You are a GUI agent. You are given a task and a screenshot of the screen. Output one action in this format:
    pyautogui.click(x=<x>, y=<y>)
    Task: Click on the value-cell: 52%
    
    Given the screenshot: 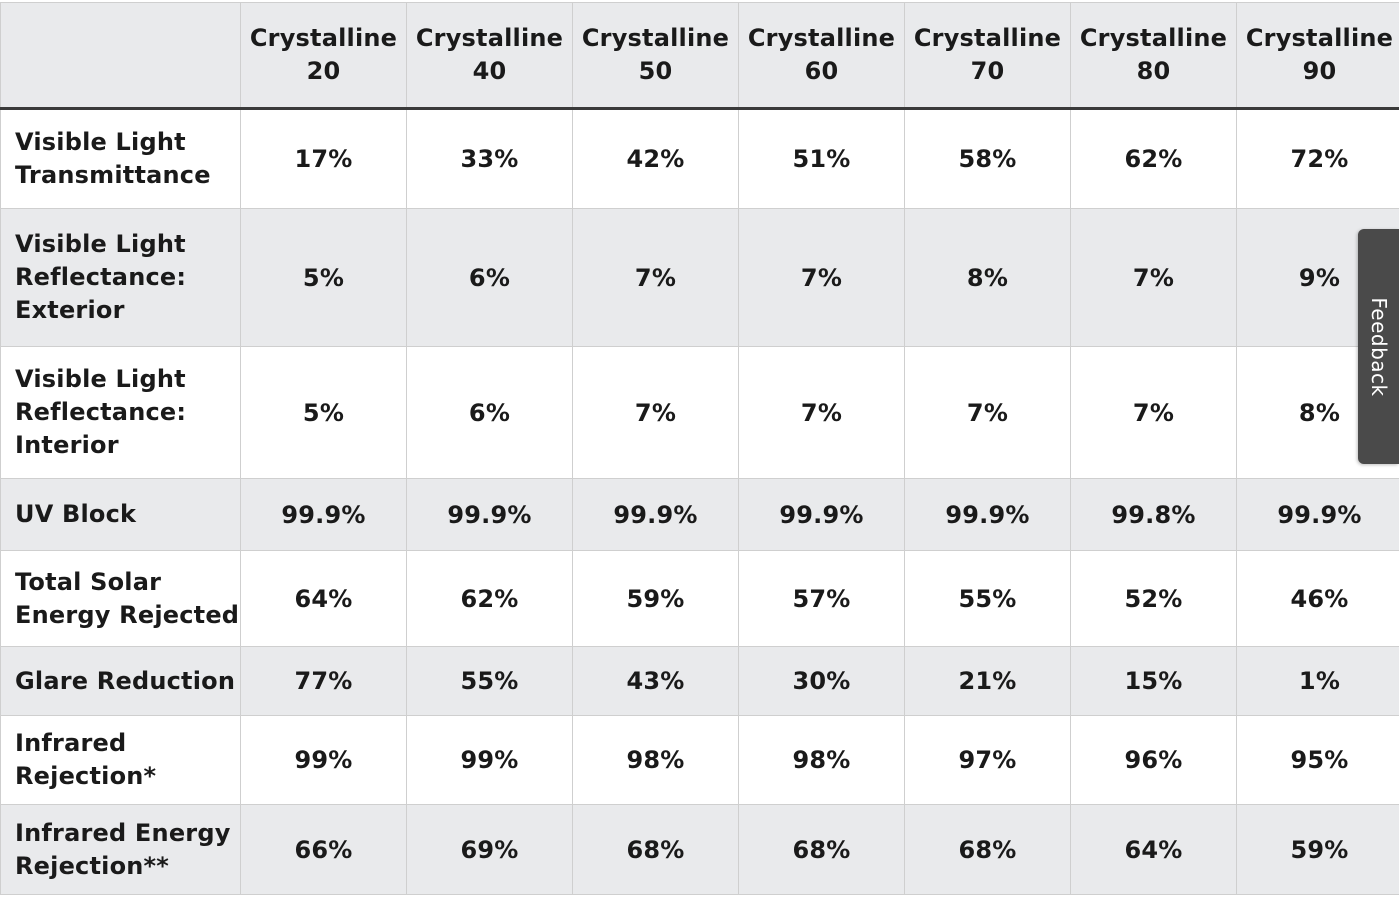 What is the action you would take?
    pyautogui.click(x=1153, y=598)
    